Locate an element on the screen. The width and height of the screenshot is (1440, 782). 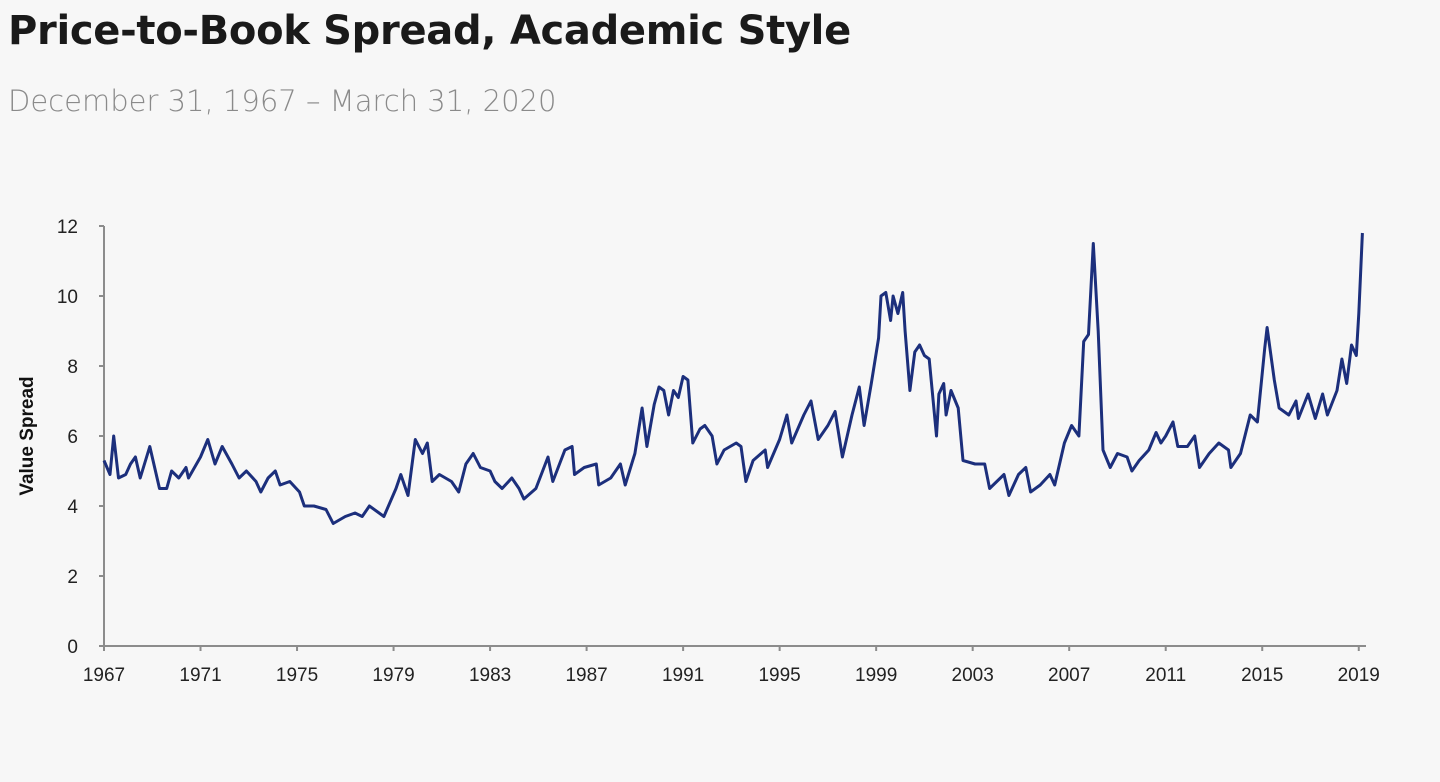
x-tick-label: 2011 is located at coordinates (1165, 675).